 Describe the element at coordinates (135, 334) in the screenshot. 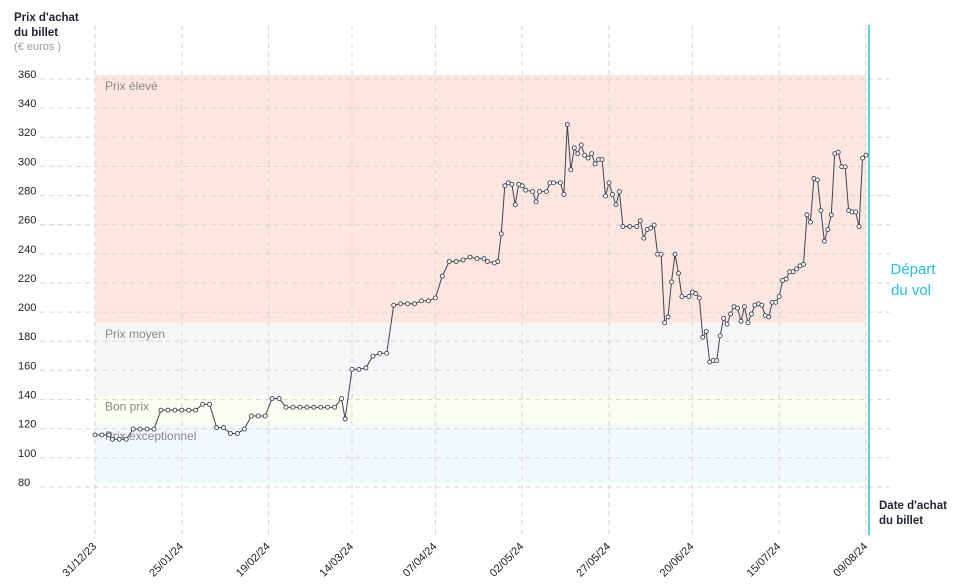

I see `band-label: Prix moyen` at that location.